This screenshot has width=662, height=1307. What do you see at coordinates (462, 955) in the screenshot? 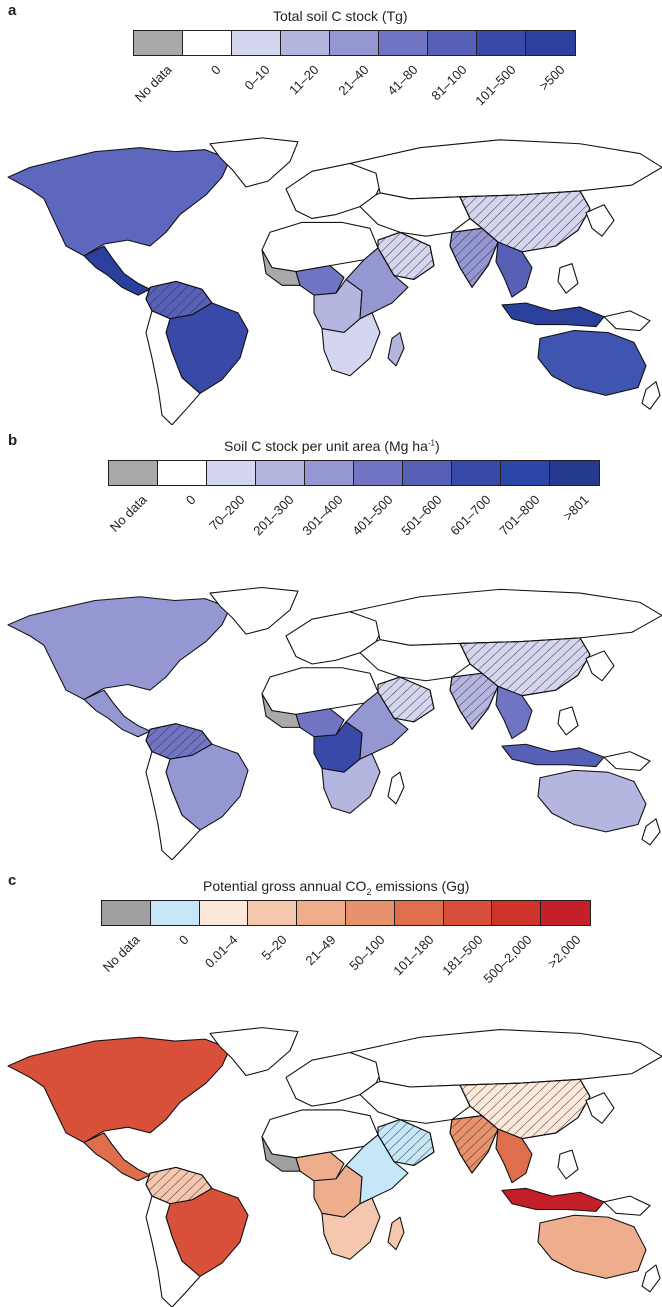
I see `legend-label: 181–500` at bounding box center [462, 955].